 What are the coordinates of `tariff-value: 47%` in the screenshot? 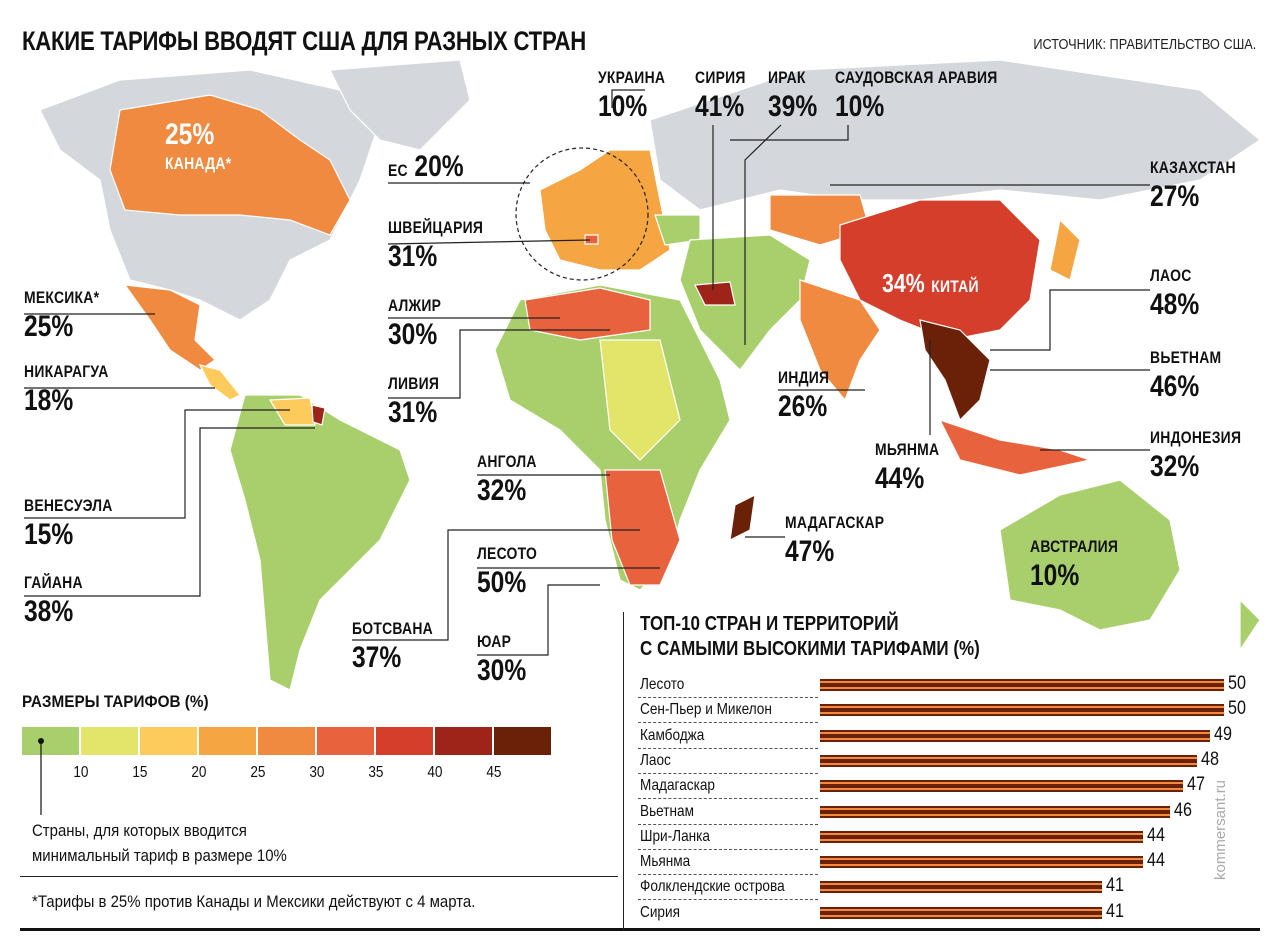 It's located at (810, 551).